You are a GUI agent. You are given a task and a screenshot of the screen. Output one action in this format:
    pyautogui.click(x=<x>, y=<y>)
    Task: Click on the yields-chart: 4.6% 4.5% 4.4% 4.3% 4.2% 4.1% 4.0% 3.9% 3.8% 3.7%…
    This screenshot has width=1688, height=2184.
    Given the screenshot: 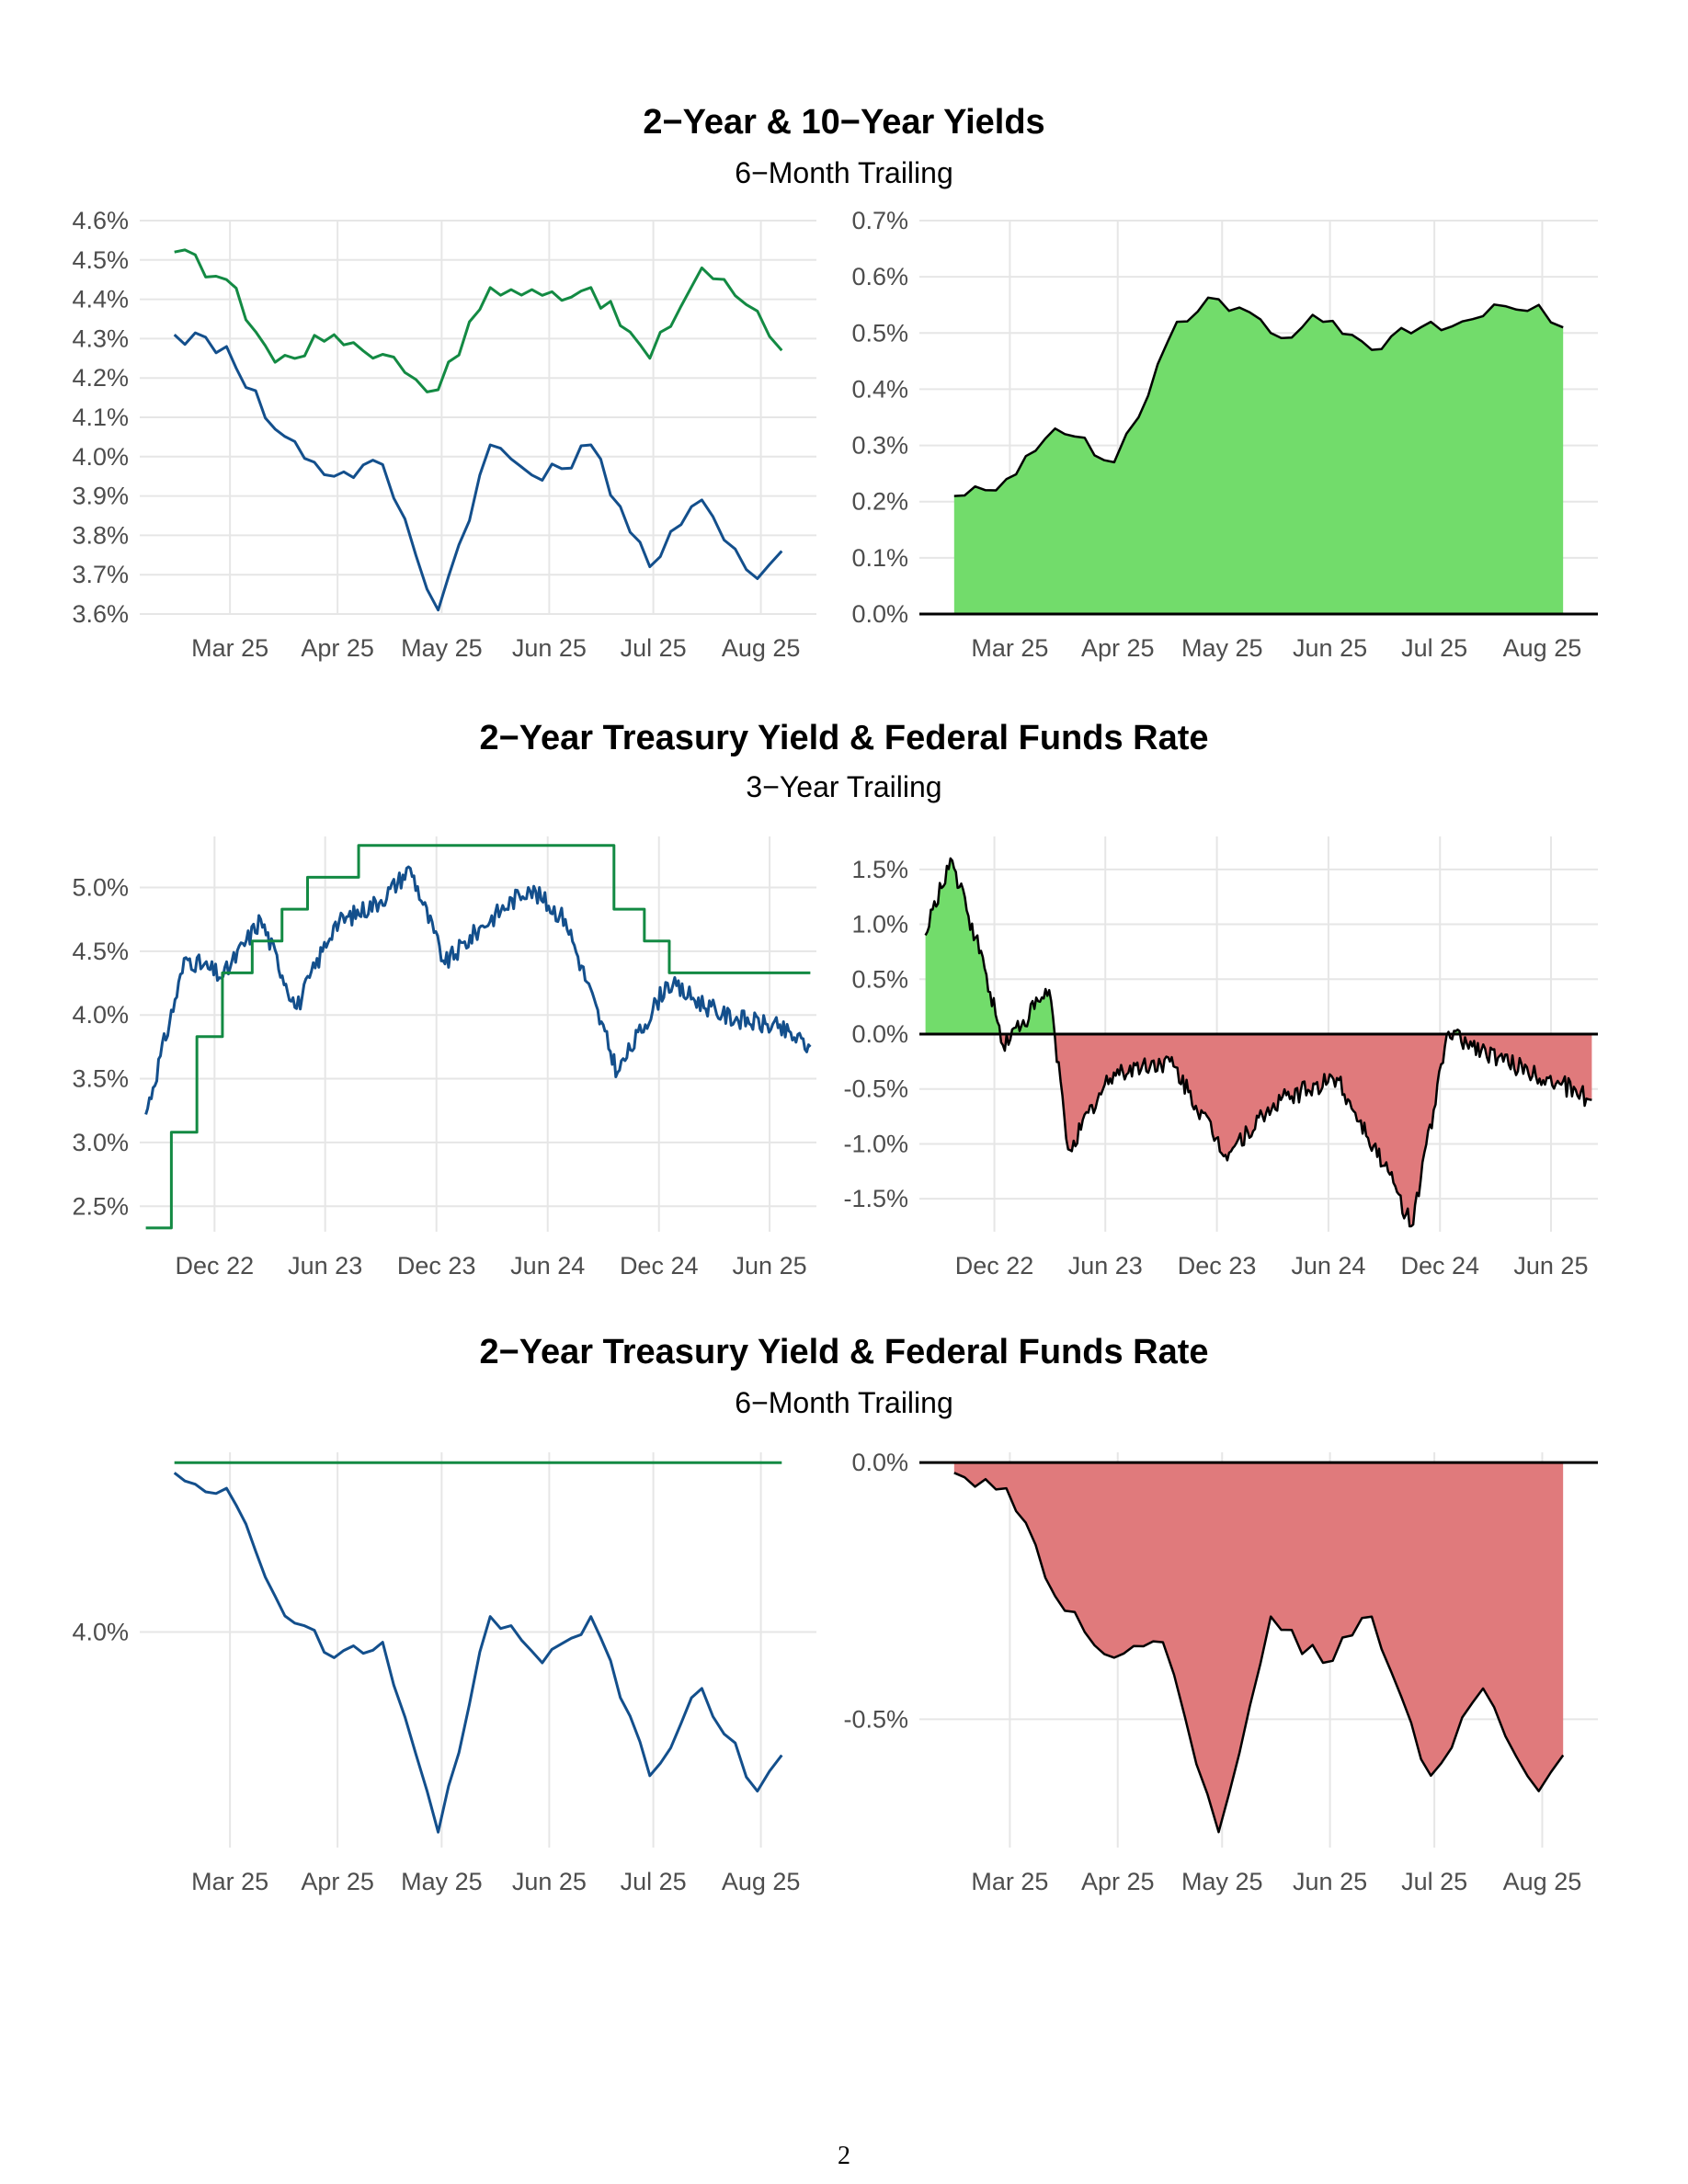 What is the action you would take?
    pyautogui.click(x=444, y=447)
    